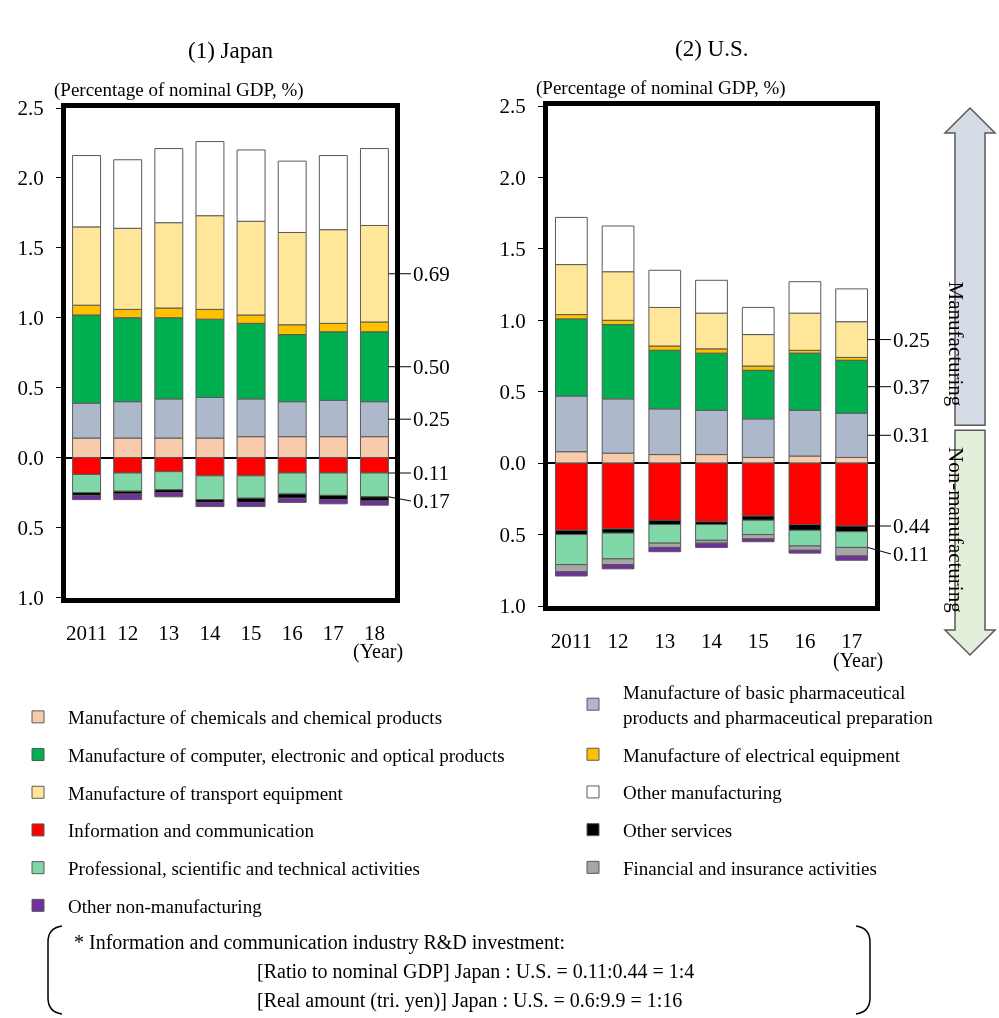  I want to click on text: [Real amount (tri. yen)] Japan : U.S. = 0.6:9.9 = 1:16, so click(470, 1000).